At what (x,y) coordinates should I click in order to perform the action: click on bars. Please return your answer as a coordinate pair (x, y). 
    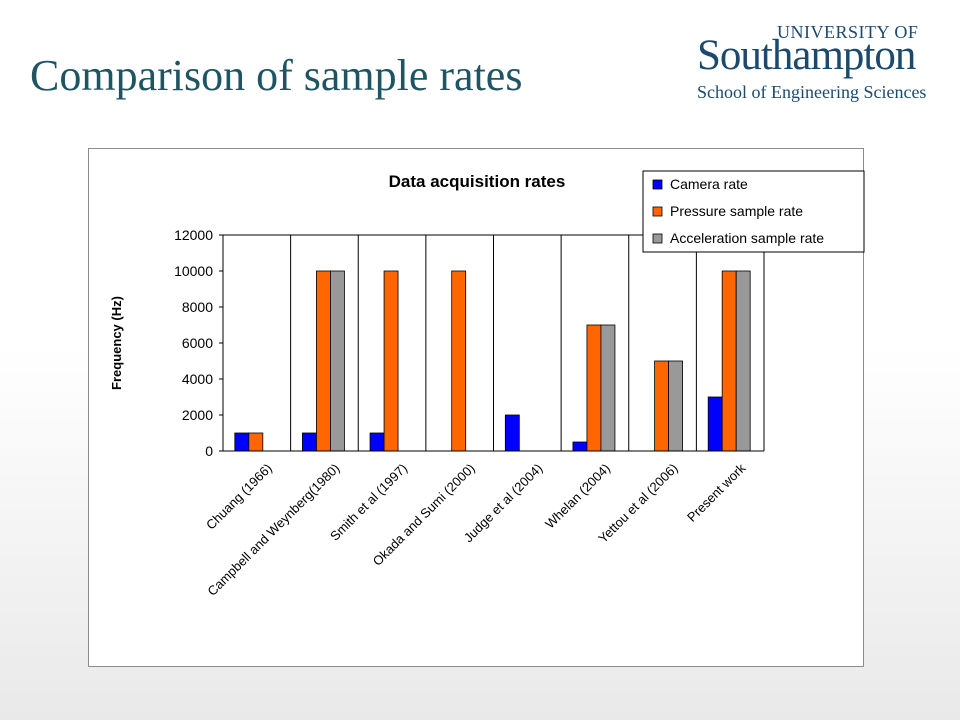
    Looking at the image, I should click on (492, 361).